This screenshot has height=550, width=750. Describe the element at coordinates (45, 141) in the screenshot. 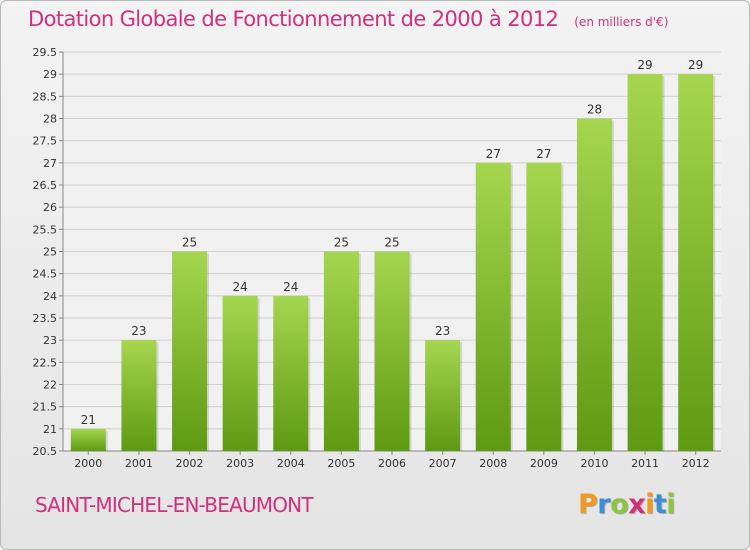

I see `y-tick-label: 27.5` at that location.